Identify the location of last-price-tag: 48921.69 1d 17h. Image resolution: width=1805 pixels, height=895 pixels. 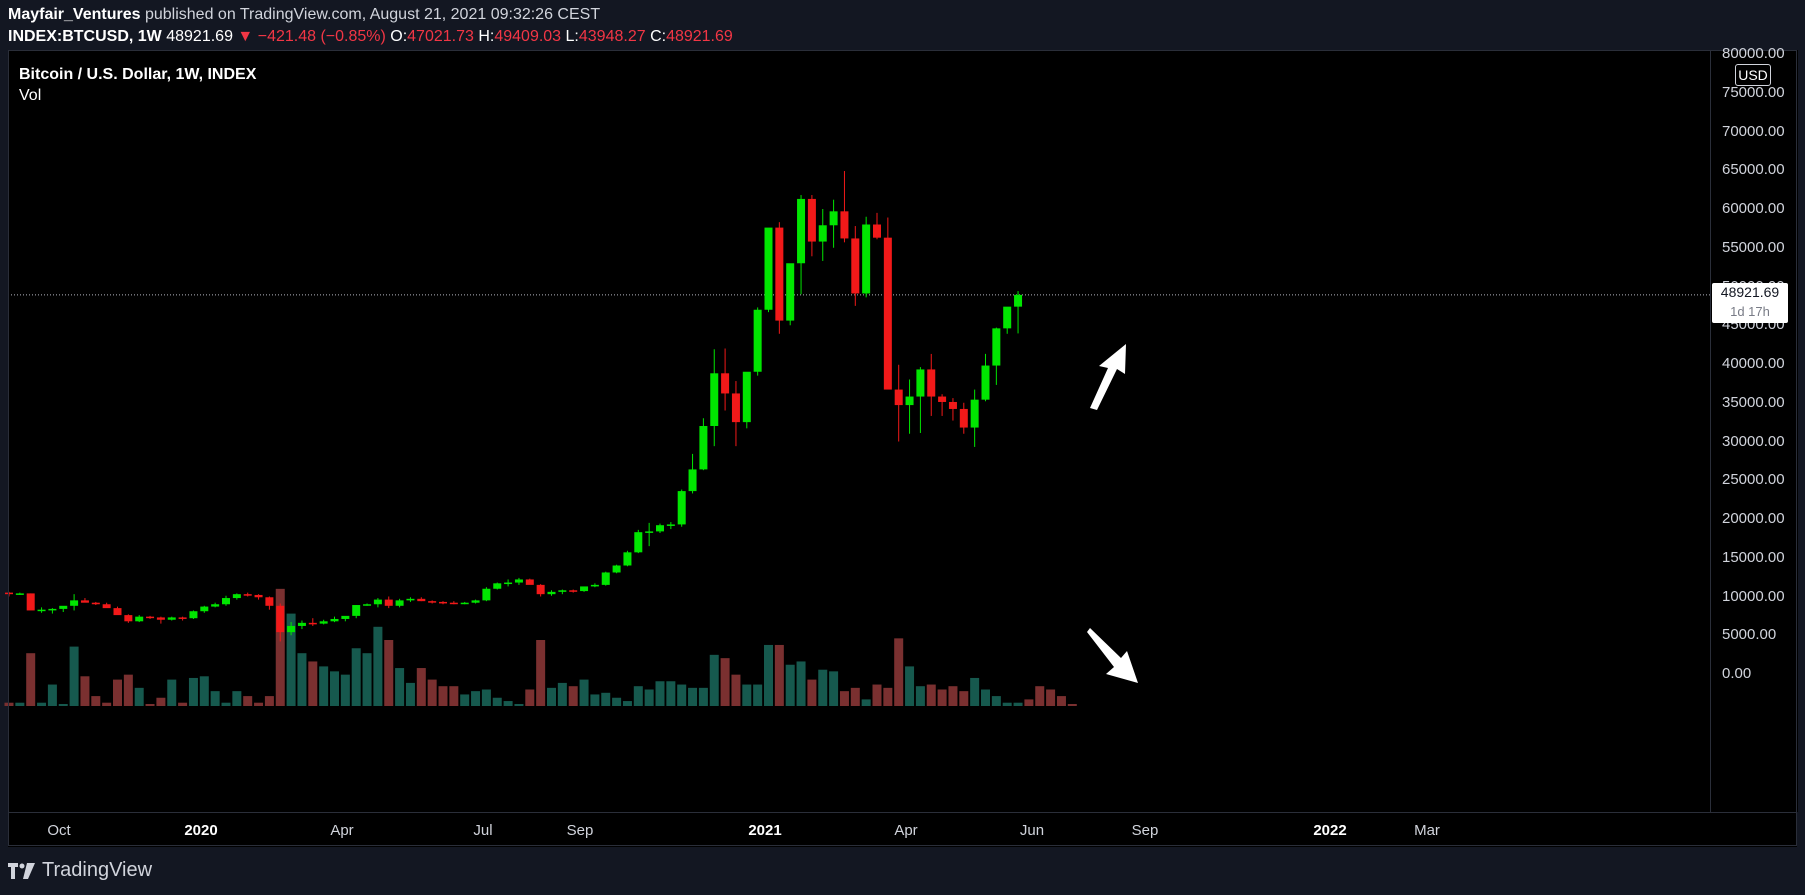
(1750, 302).